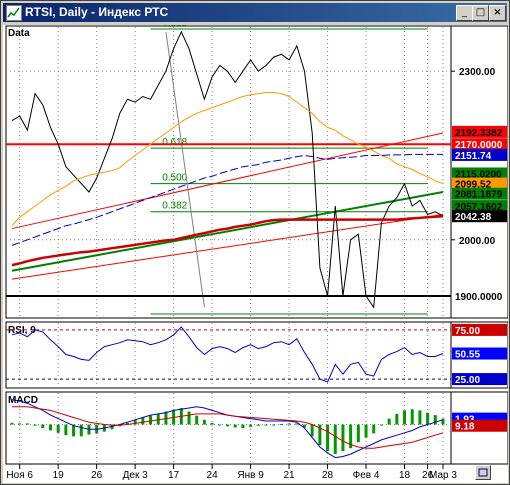  I want to click on value-tag-label: 2115.0200, so click(478, 174).